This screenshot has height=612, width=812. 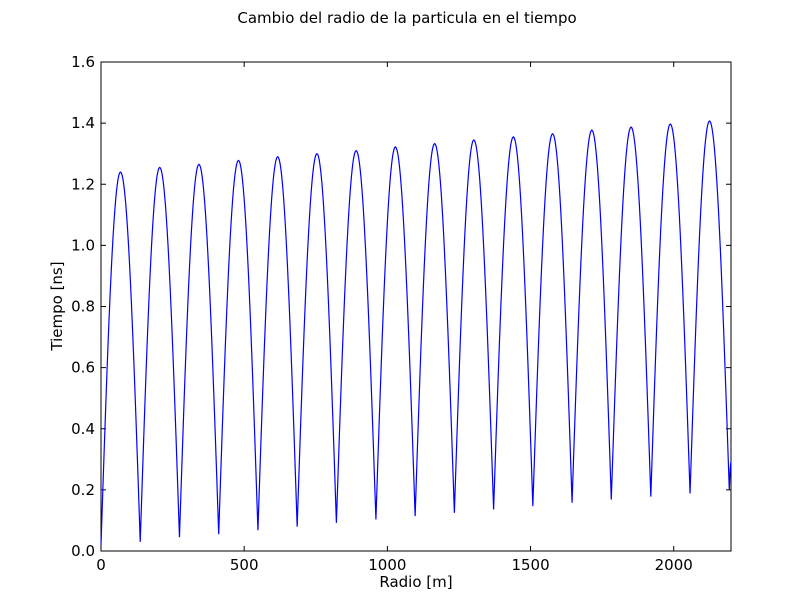 I want to click on y-tick-label: 1.0, so click(x=83, y=245).